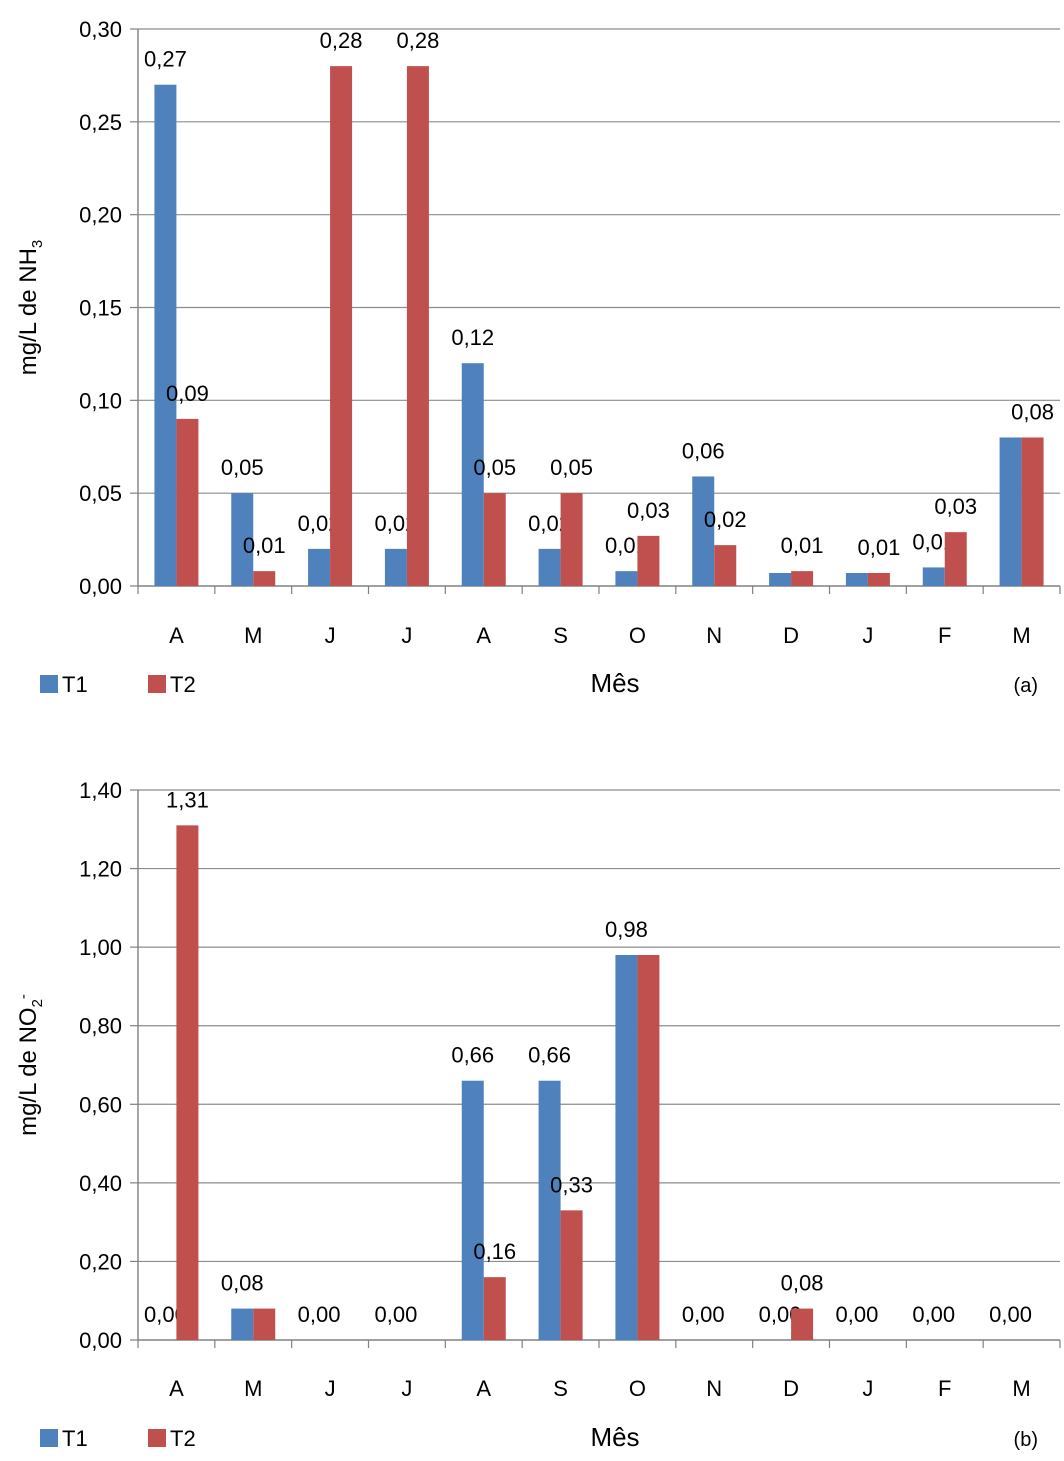  Describe the element at coordinates (549, 1055) in the screenshot. I see `data-label-t1: 0,66` at that location.